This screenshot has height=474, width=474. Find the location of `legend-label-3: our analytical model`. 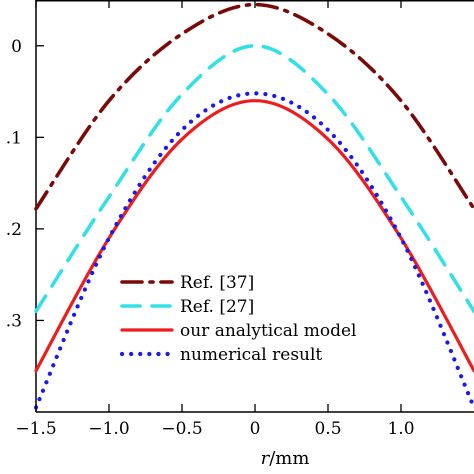

legend-label-3: our analytical model is located at coordinates (268, 331).